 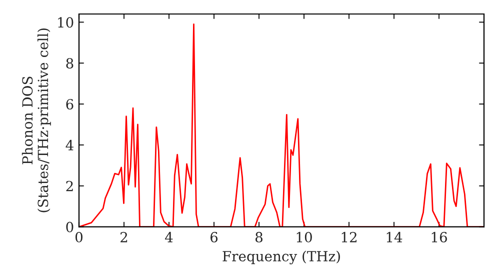 I want to click on y-tick-label: 10, so click(x=66, y=22).